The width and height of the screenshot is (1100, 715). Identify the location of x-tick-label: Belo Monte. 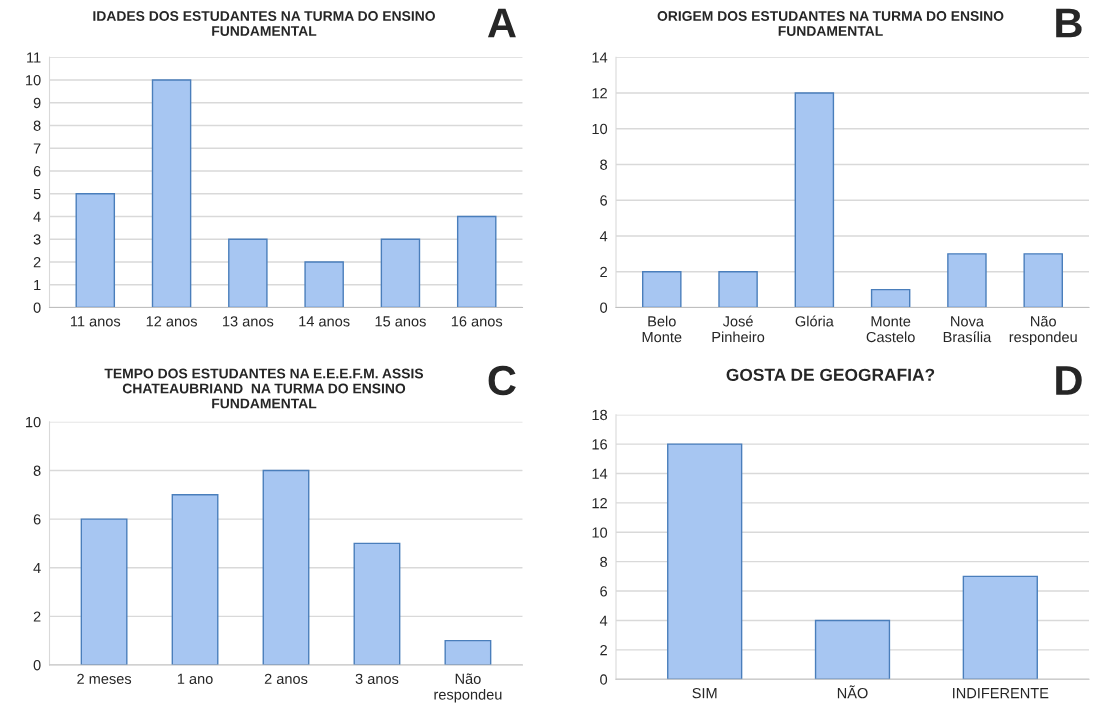
(662, 329).